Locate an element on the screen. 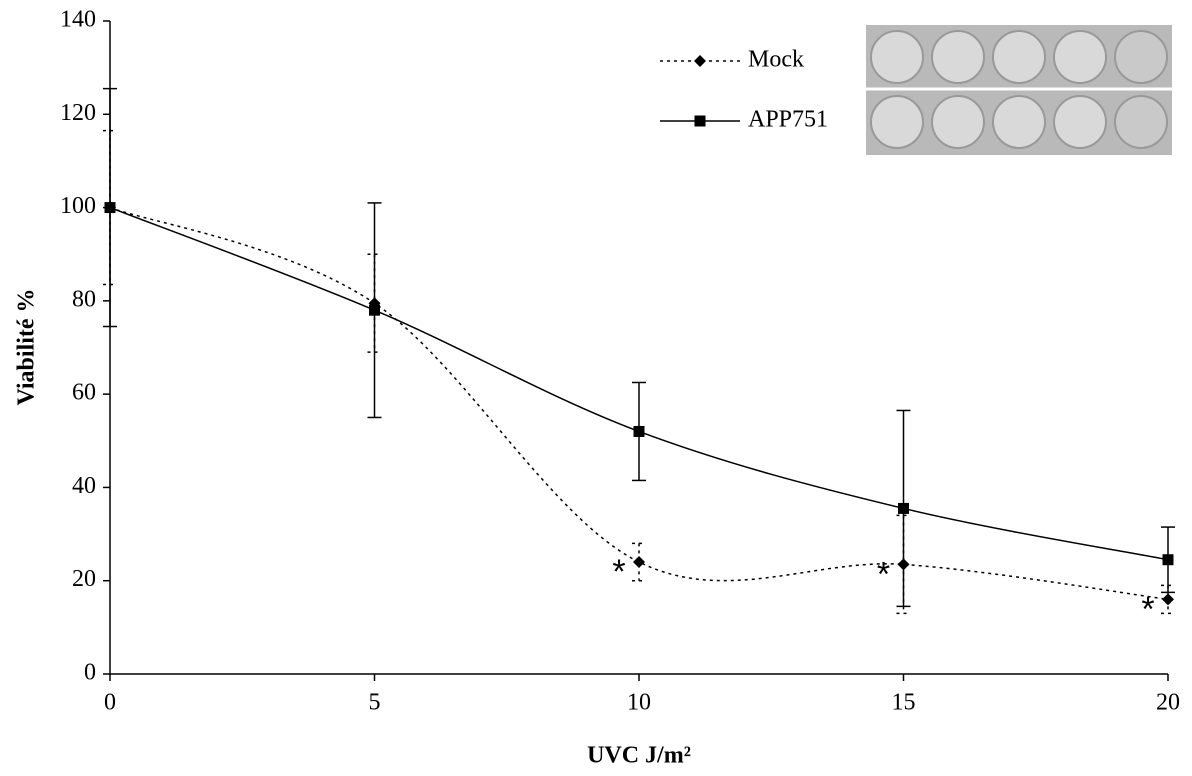 Image resolution: width=1192 pixels, height=776 pixels. x-tick-label: 0 is located at coordinates (110, 703).